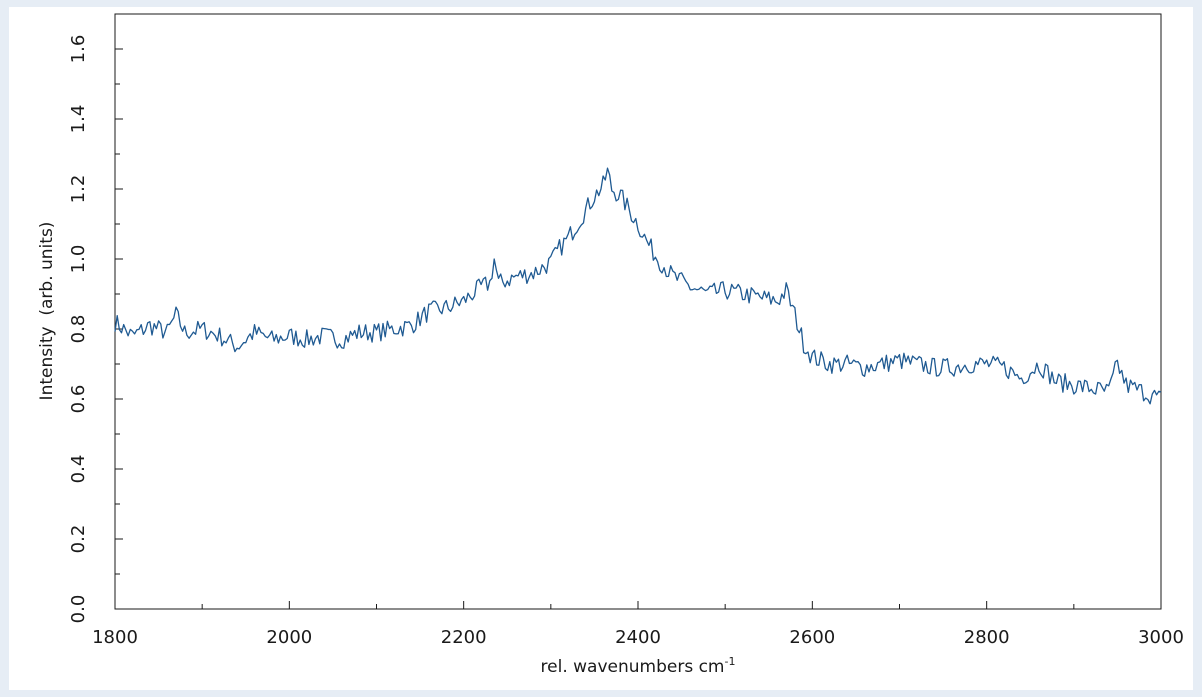 This screenshot has width=1202, height=697. What do you see at coordinates (47, 311) in the screenshot?
I see `y-axis-title: Intensity (arb. units)` at bounding box center [47, 311].